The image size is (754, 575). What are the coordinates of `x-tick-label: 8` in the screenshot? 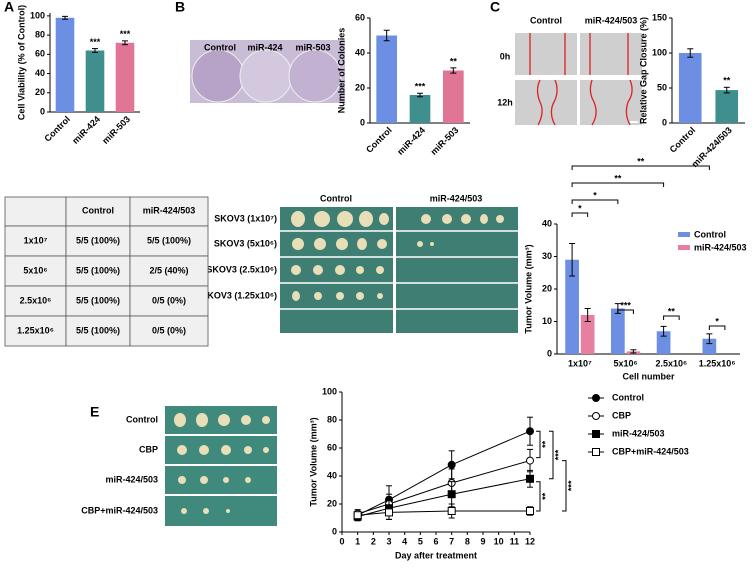 It's located at (467, 541).